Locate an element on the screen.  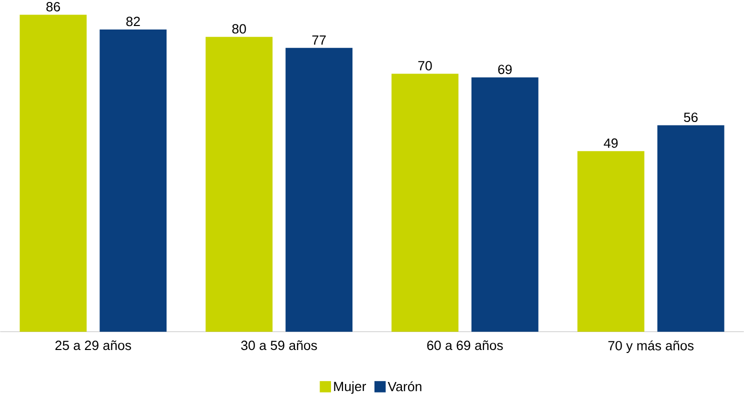
data-label: 70 is located at coordinates (425, 65).